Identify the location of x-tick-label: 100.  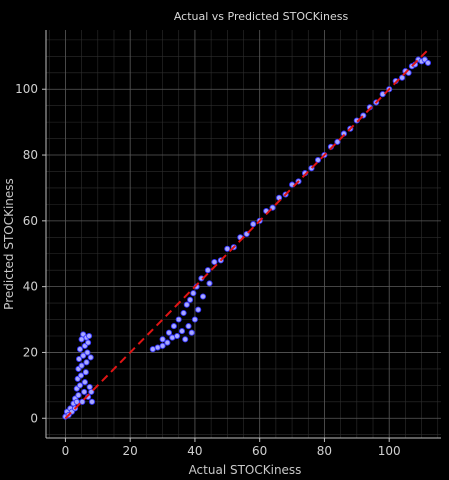
(389, 451).